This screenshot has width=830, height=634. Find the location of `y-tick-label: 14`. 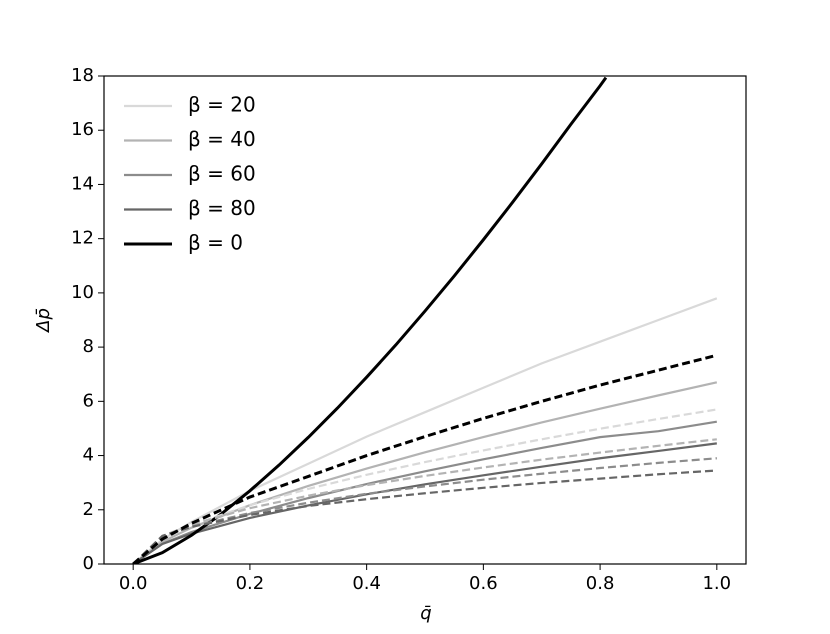

y-tick-label: 14 is located at coordinates (82, 183).